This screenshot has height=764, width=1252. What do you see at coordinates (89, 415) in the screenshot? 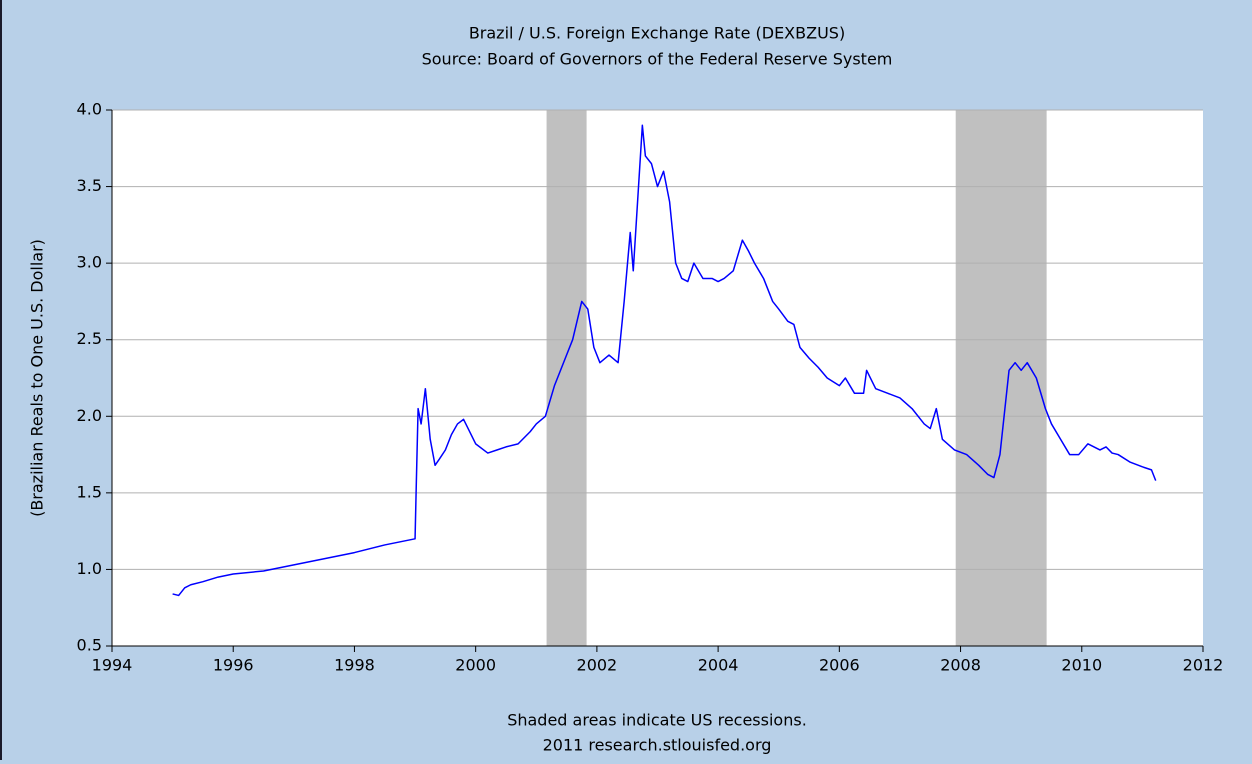
I see `y-tick-label: 2.0` at bounding box center [89, 415].